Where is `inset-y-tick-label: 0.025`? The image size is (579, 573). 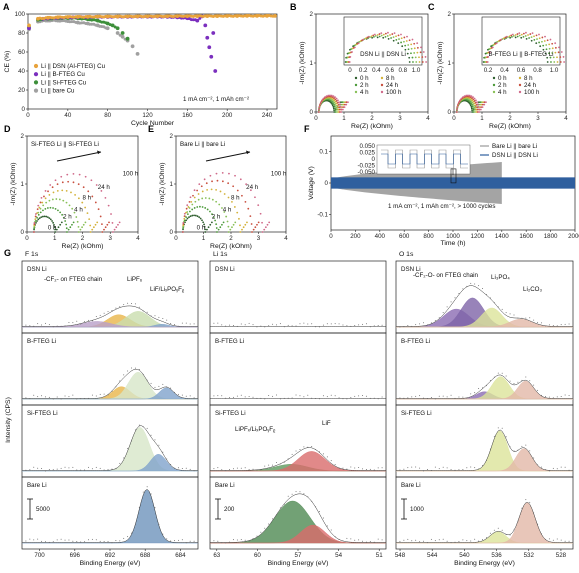
inset-y-tick-label: 0.025 is located at coordinates (368, 153).